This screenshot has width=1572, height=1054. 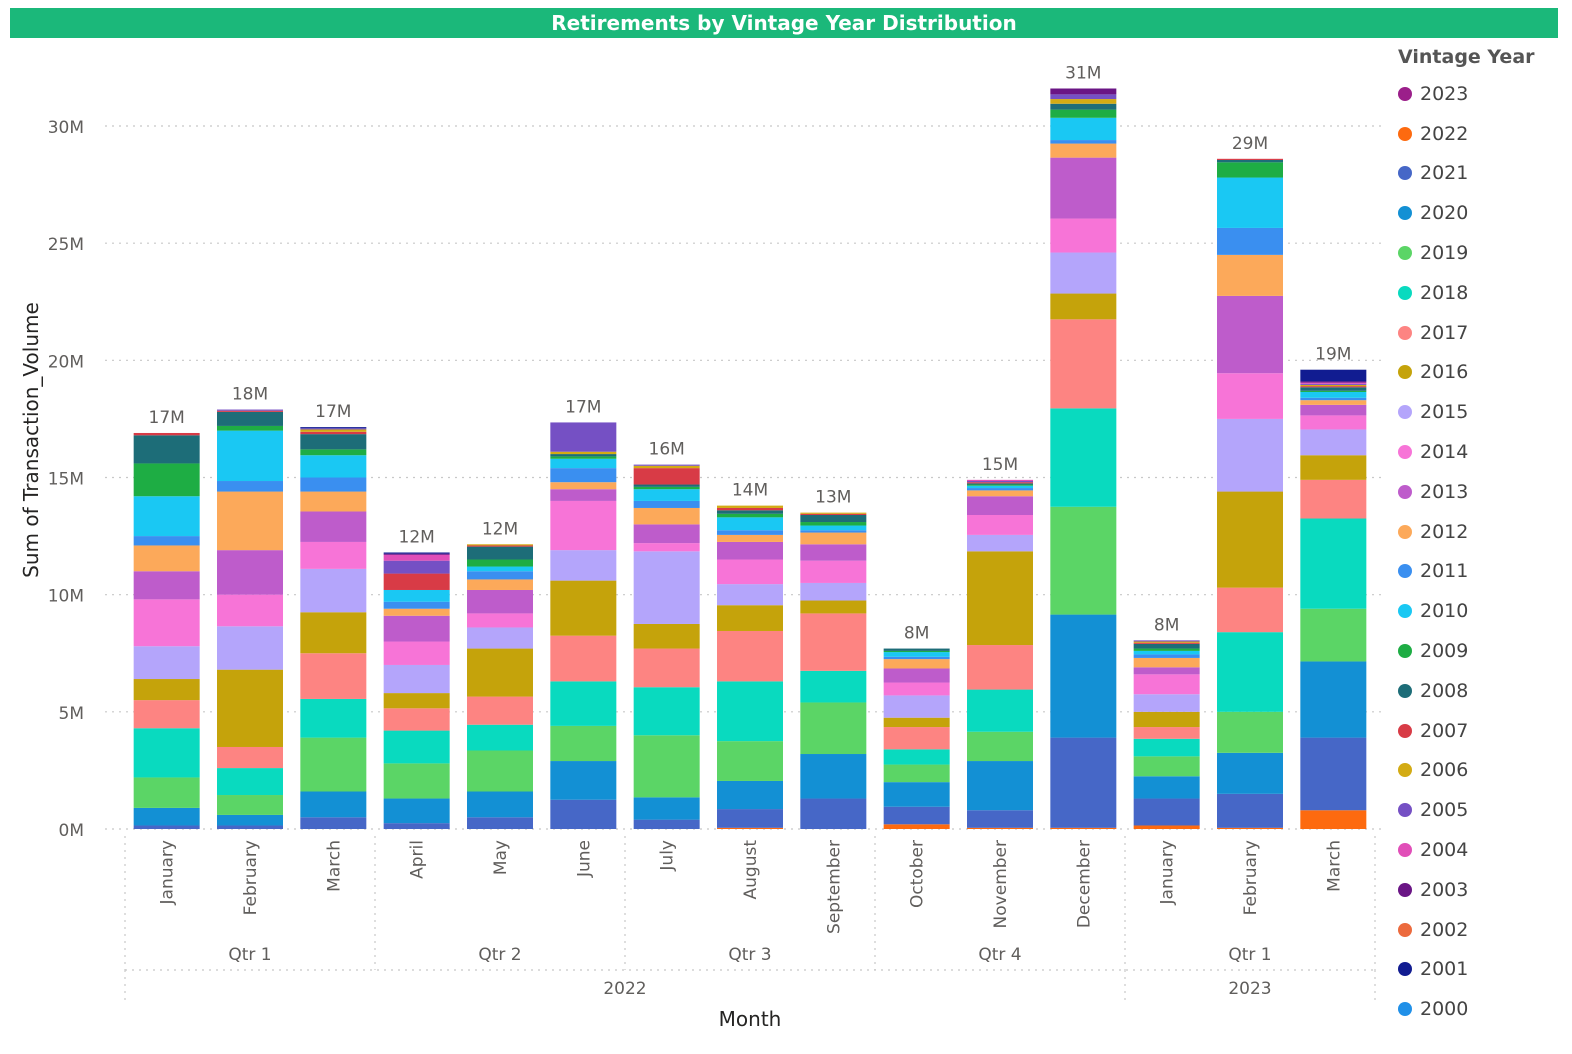 I want to click on legend-item-2020: 2020, so click(x=1483, y=213).